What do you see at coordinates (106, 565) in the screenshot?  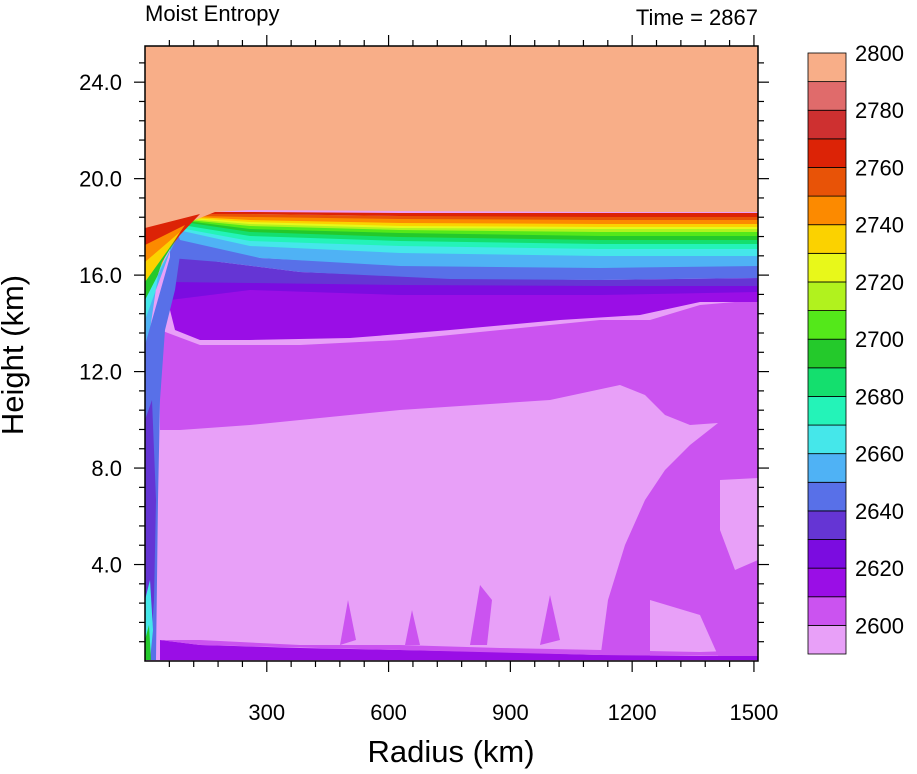 I see `y-tick-label: 4.0` at bounding box center [106, 565].